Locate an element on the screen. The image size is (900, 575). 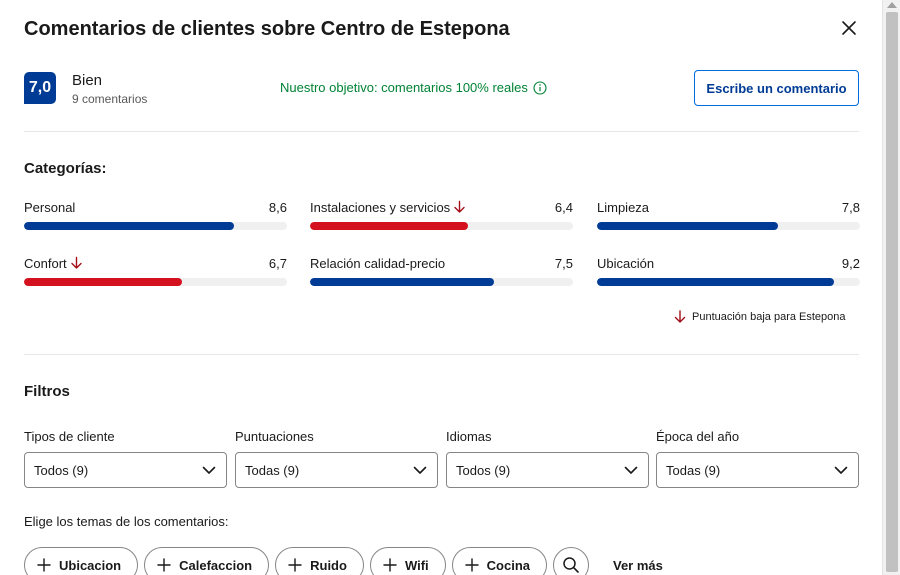
close-icon is located at coordinates (849, 28).